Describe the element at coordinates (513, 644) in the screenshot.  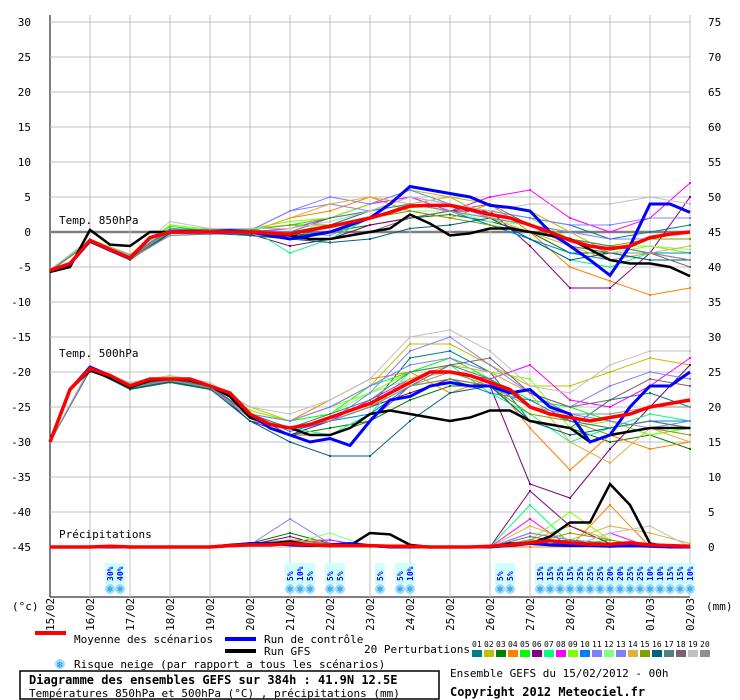
I see `perturbation-number: 04` at that location.